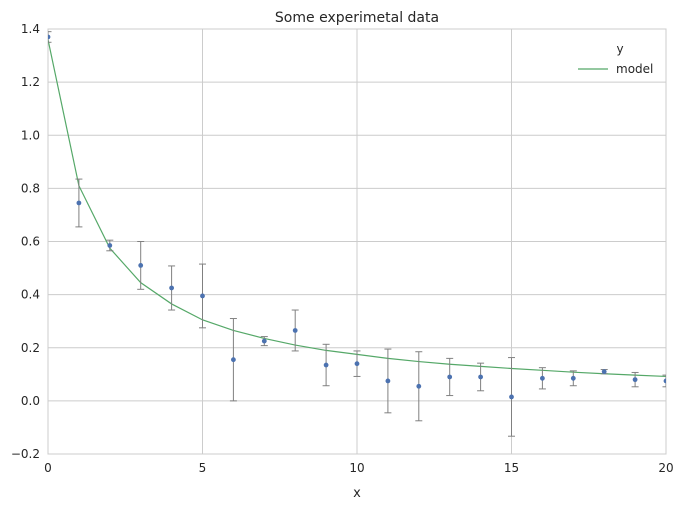 The width and height of the screenshot is (684, 509). Describe the element at coordinates (30, 242) in the screenshot. I see `y-tick-label: 0.6` at that location.